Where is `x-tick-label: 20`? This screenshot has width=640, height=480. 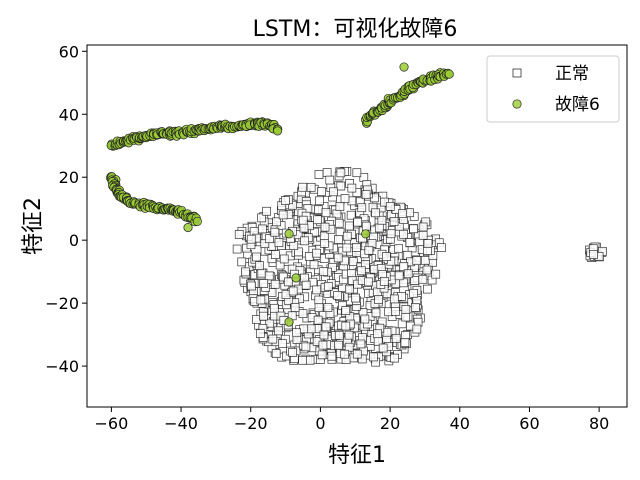 x-tick-label: 20 is located at coordinates (390, 423).